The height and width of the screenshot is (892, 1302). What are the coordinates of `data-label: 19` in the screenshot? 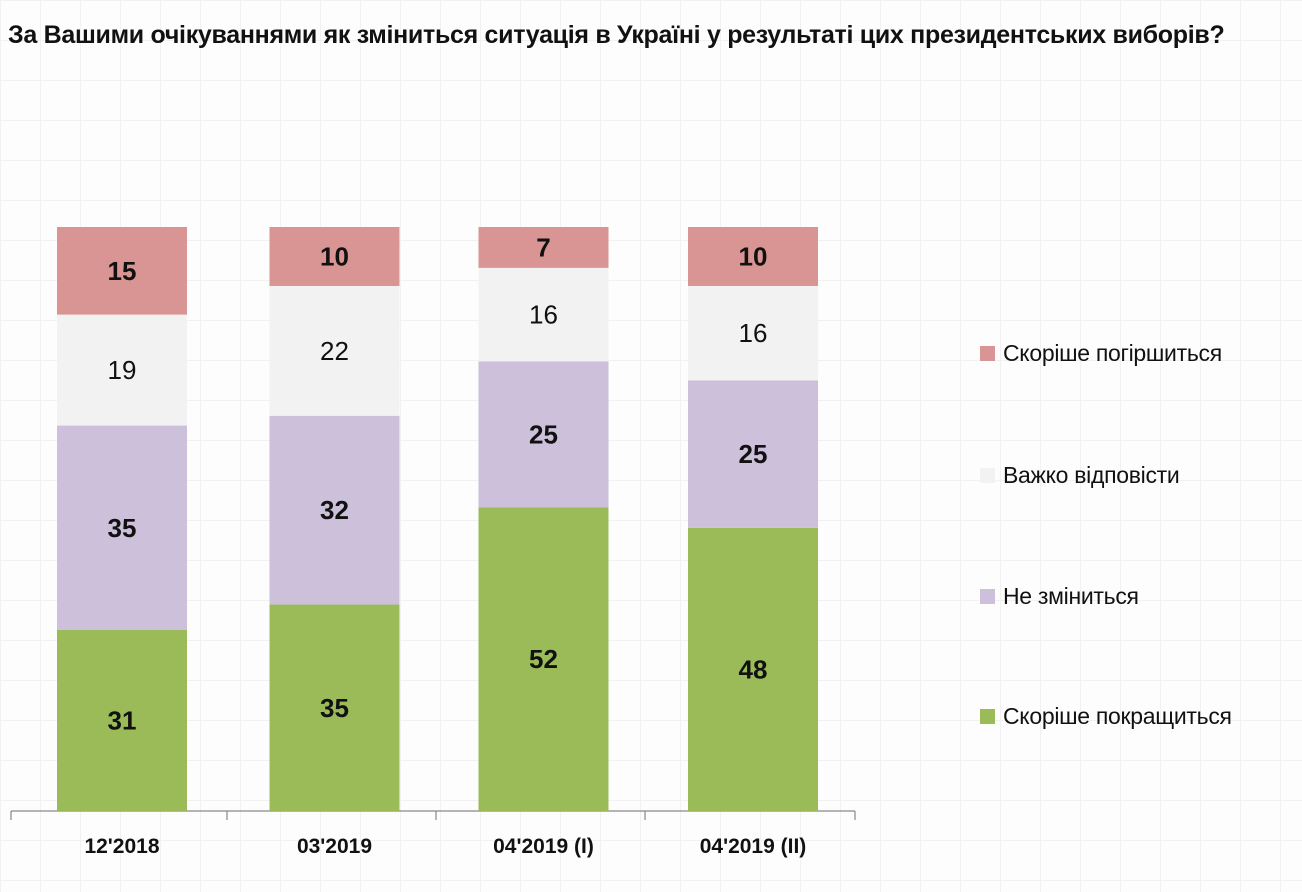 It's located at (122, 370).